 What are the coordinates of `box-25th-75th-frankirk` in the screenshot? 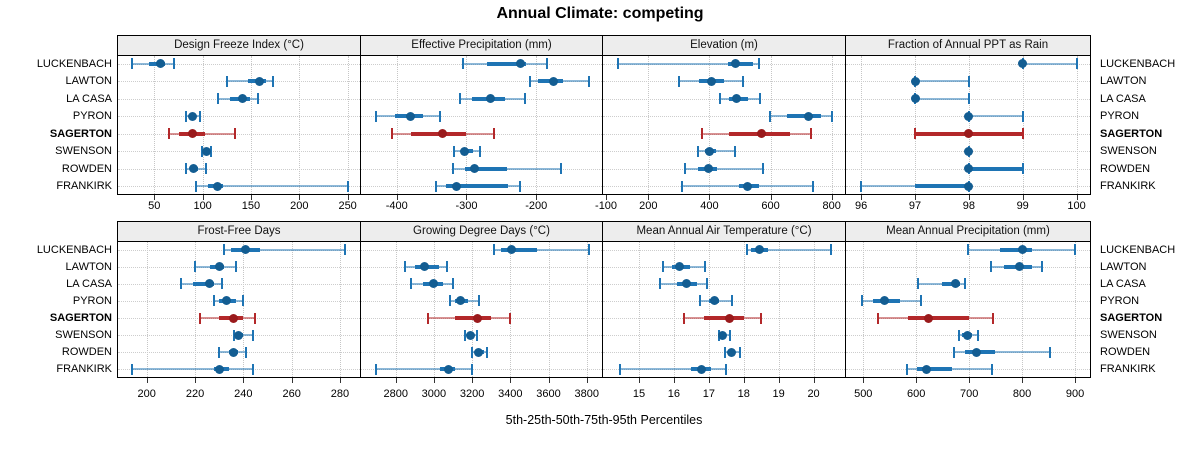 It's located at (934, 369).